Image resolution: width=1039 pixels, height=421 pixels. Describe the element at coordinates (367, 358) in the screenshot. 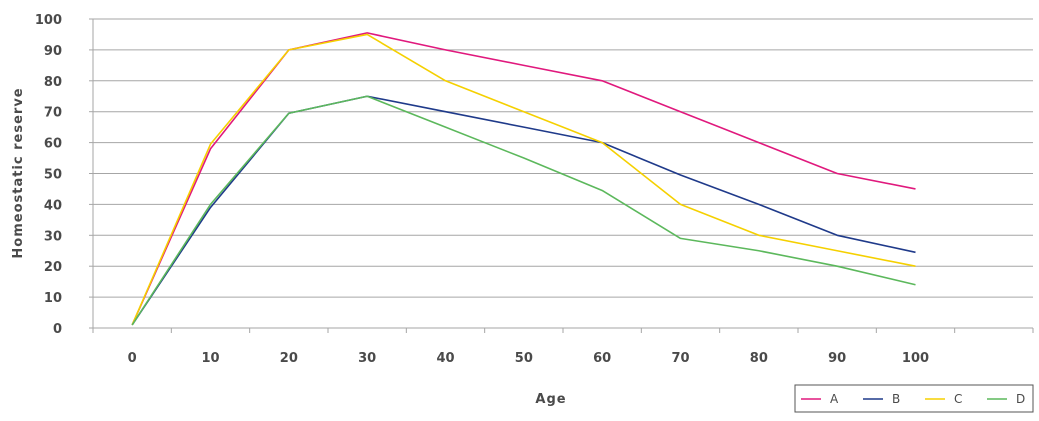

I see `x-tick-label: 30` at that location.